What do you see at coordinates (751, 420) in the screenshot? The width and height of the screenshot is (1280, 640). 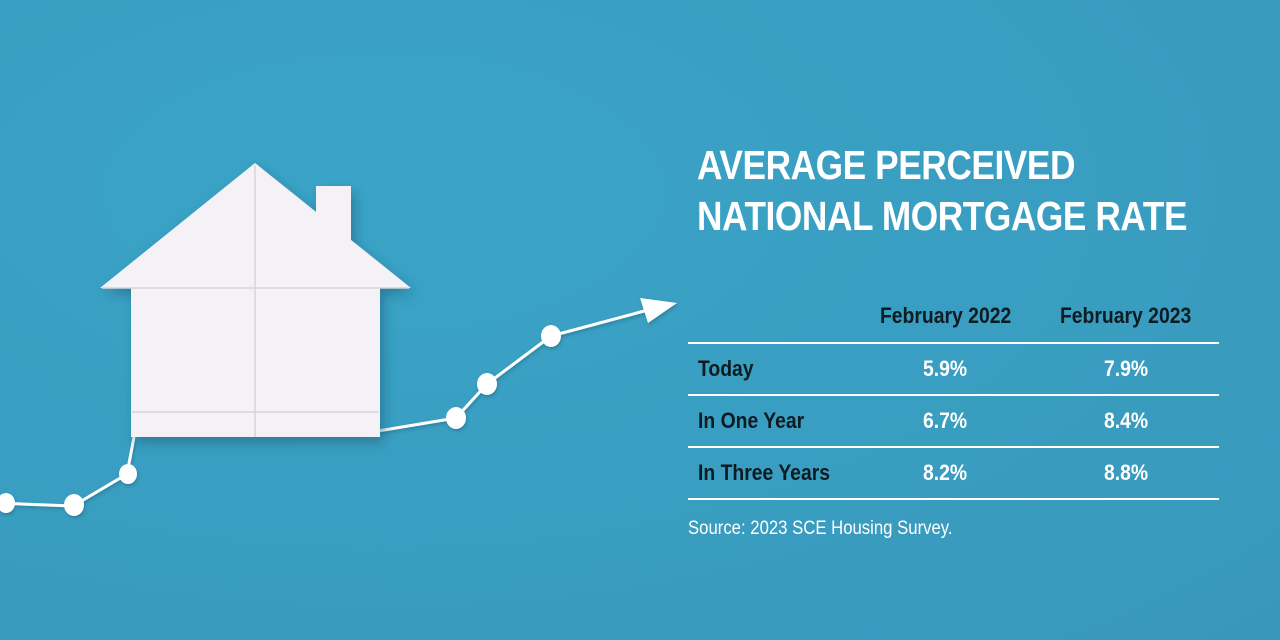 I see `row-label-one-year: In One Year` at bounding box center [751, 420].